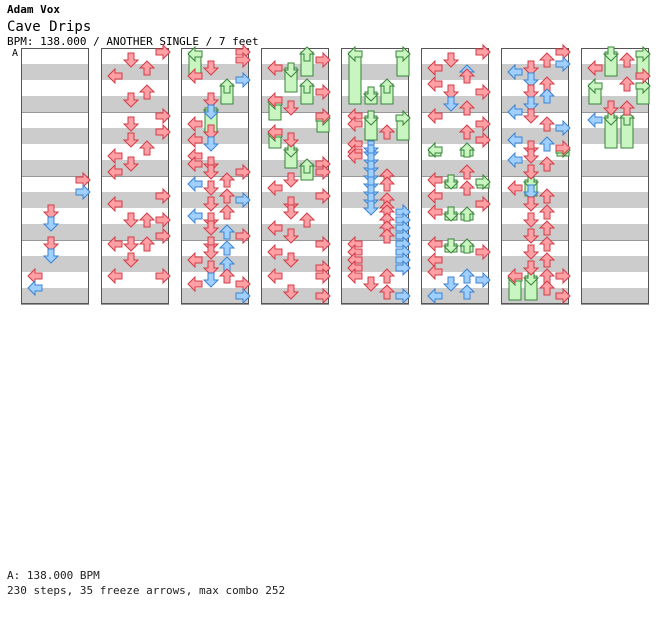  Describe the element at coordinates (53, 575) in the screenshot. I see `bpm-summary: A: 138.000 BPM` at that location.